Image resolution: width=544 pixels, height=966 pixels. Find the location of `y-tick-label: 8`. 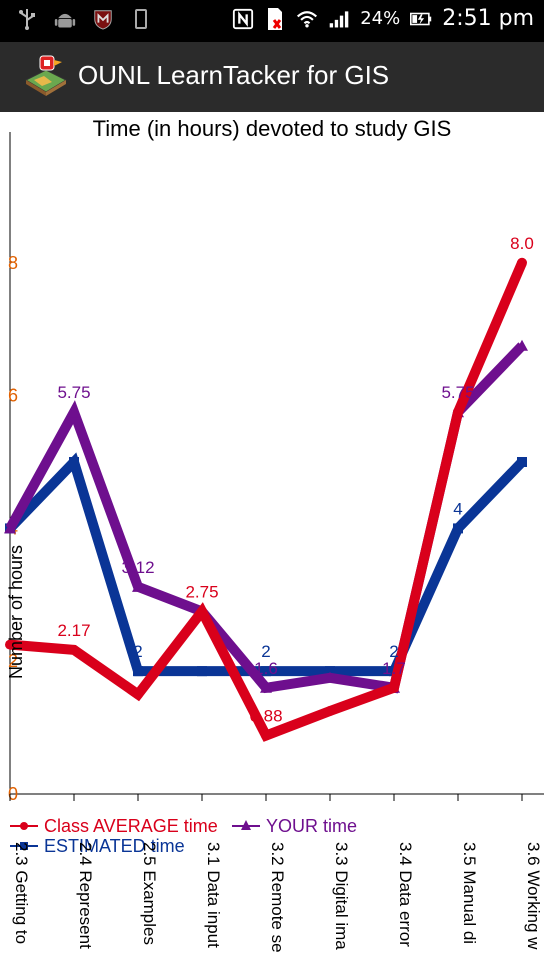

y-tick-label: 8 is located at coordinates (13, 263).